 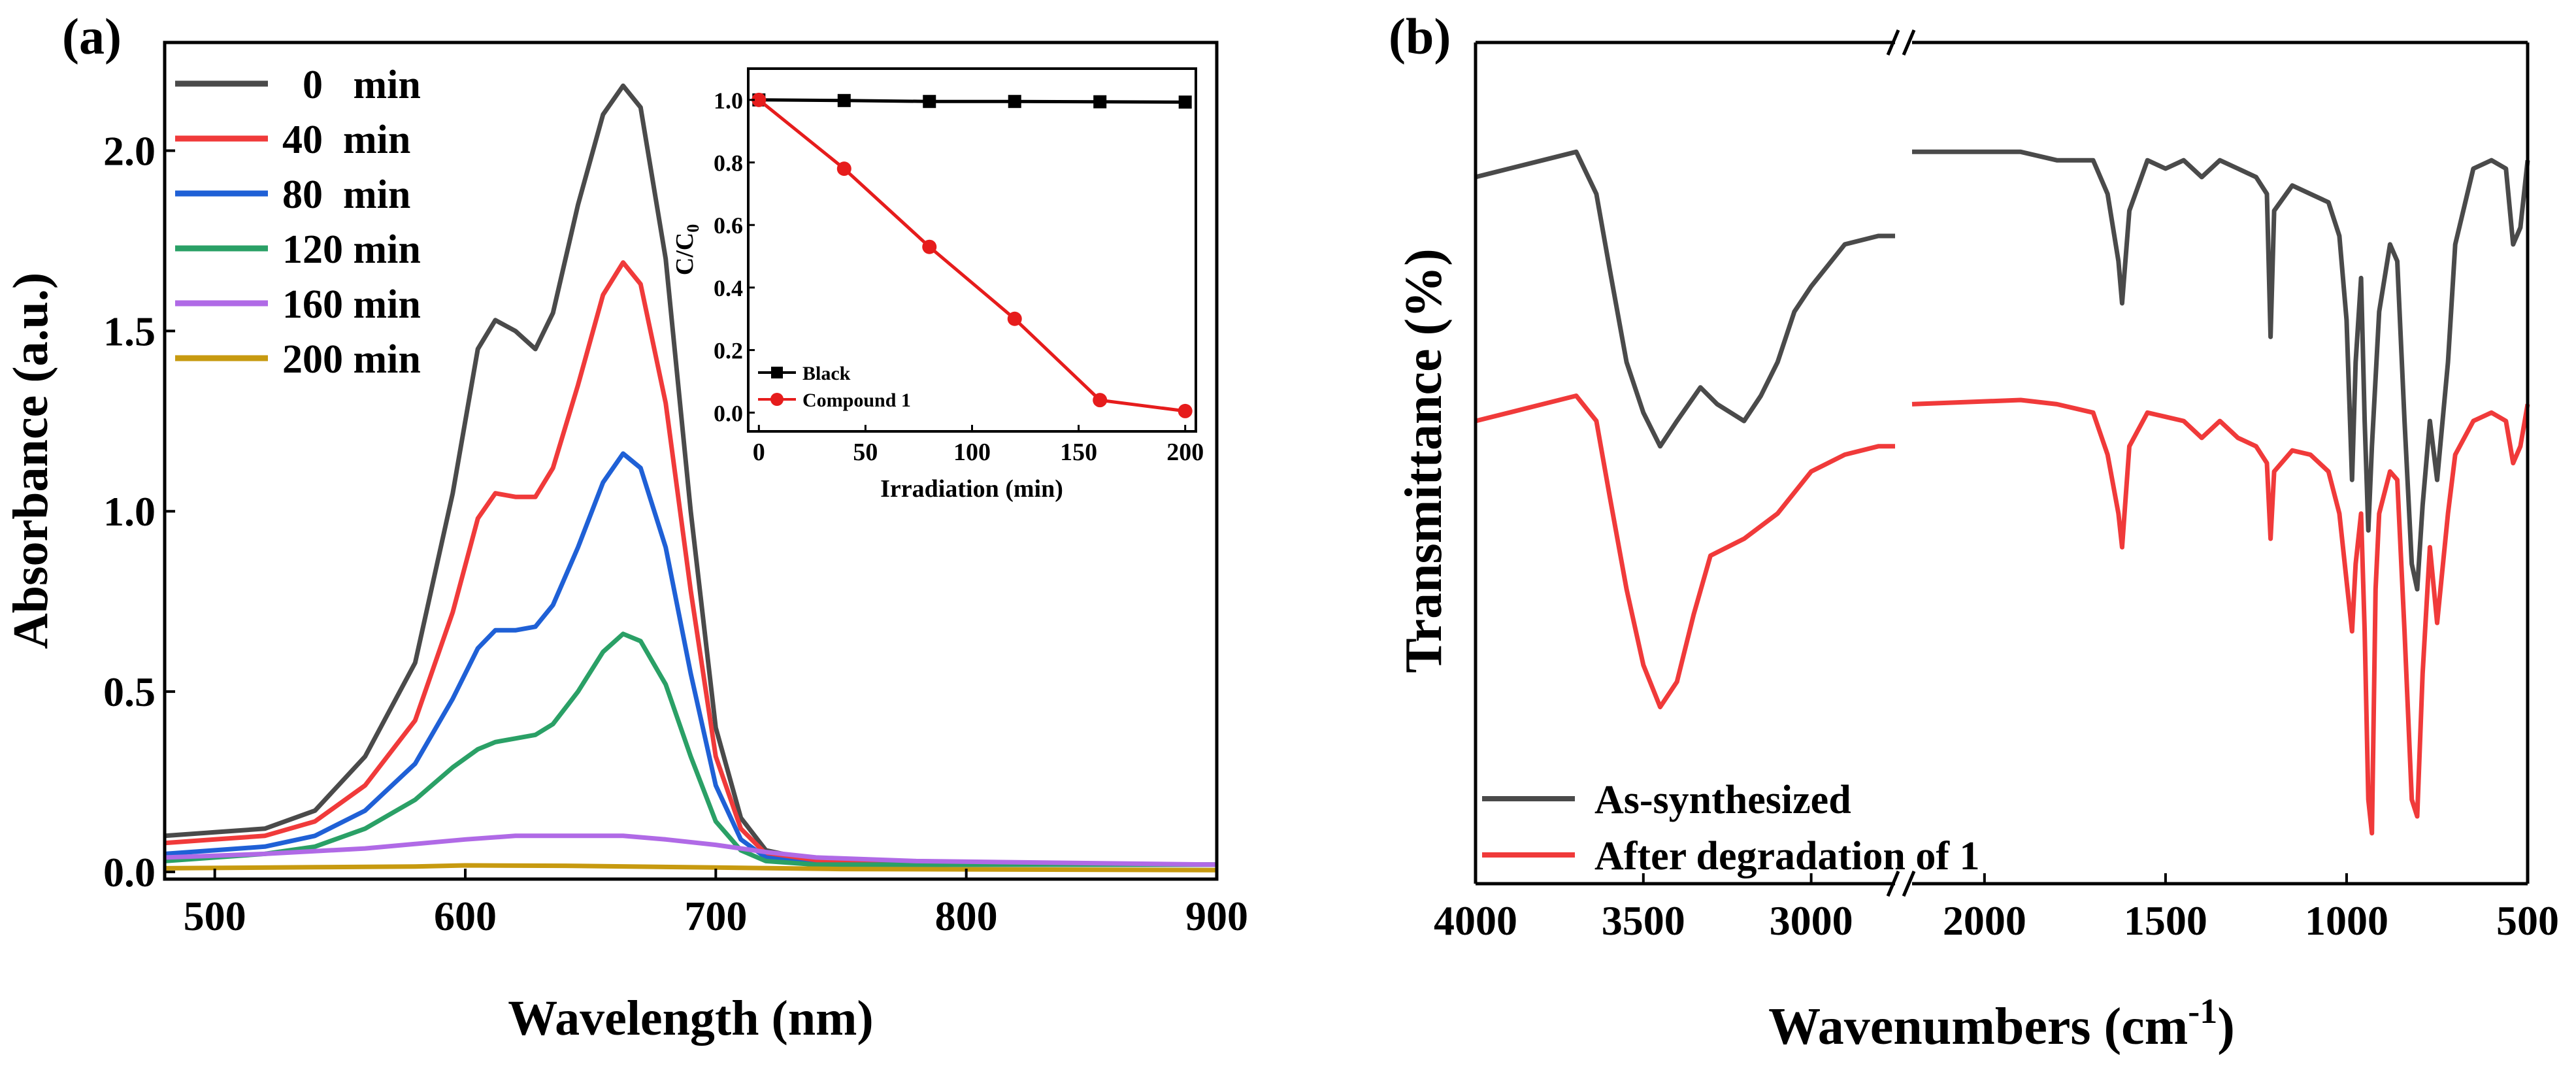 What do you see at coordinates (1901, 42) in the screenshot?
I see `axis-break-mark-top` at bounding box center [1901, 42].